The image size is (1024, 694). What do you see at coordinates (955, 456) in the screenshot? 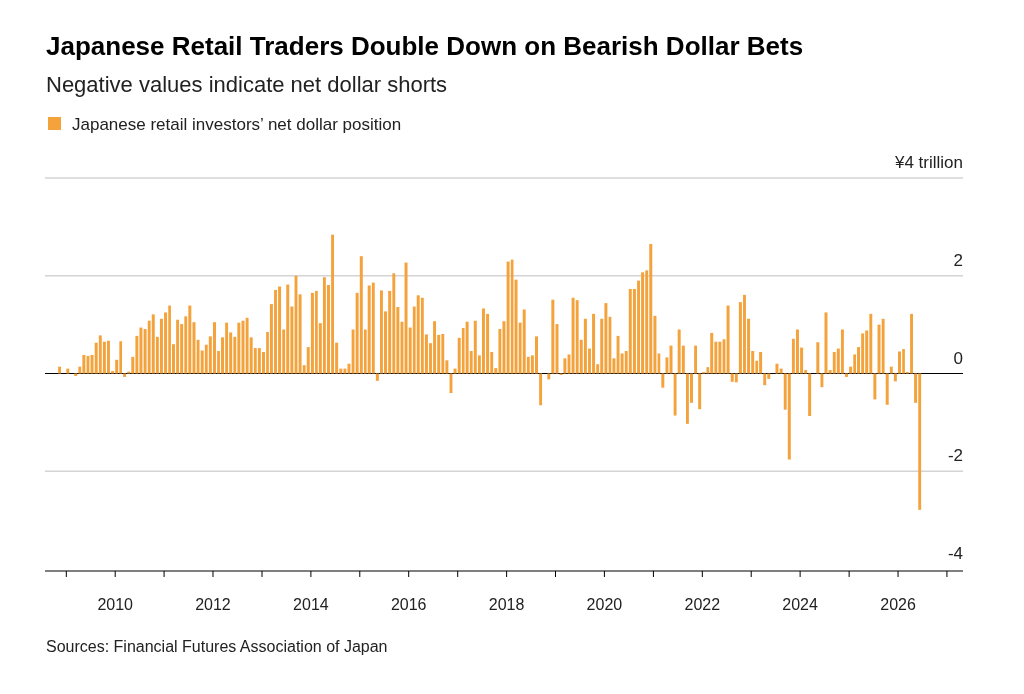
I see `y-tick-label: -2` at bounding box center [955, 456].